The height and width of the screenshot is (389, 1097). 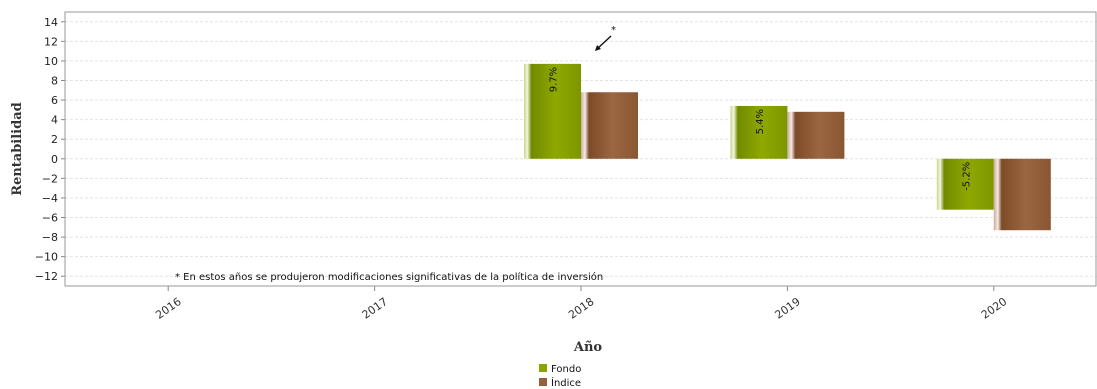 I want to click on legend-swatch-fondo, so click(x=543, y=368).